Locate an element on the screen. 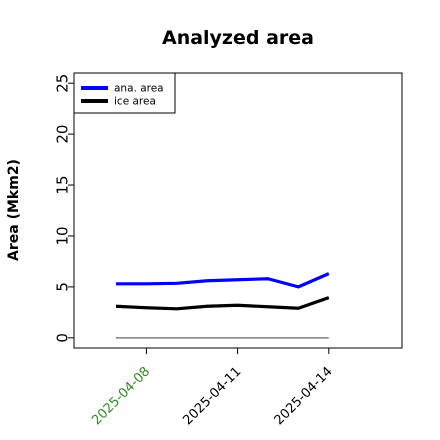 The width and height of the screenshot is (440, 440). y-axis: 0 5 10 15 20 25 is located at coordinates (64, 208).